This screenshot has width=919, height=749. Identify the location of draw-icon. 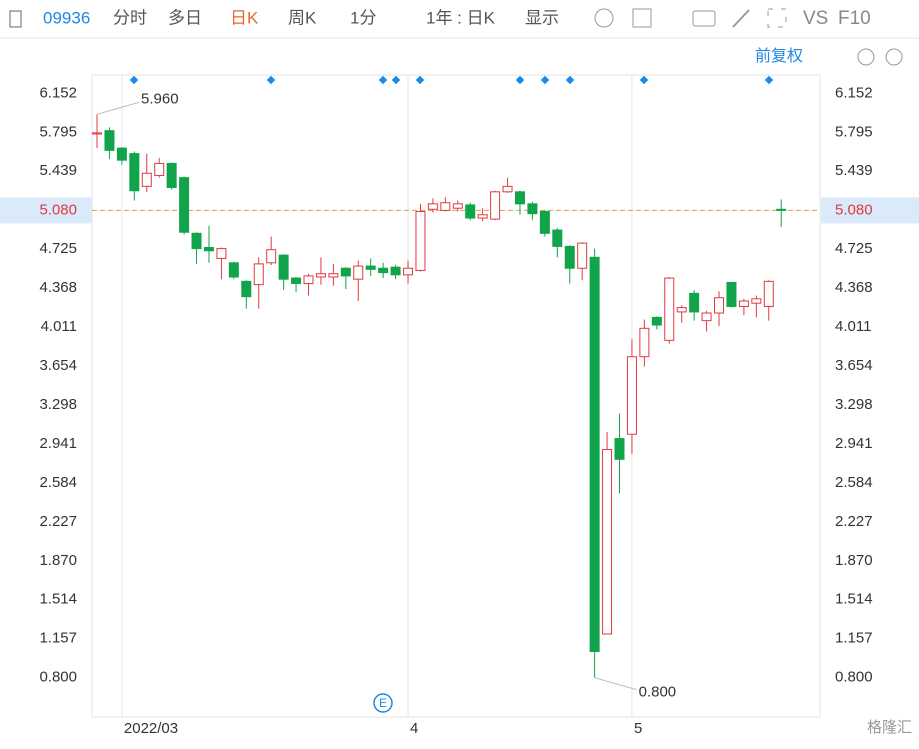
(741, 18).